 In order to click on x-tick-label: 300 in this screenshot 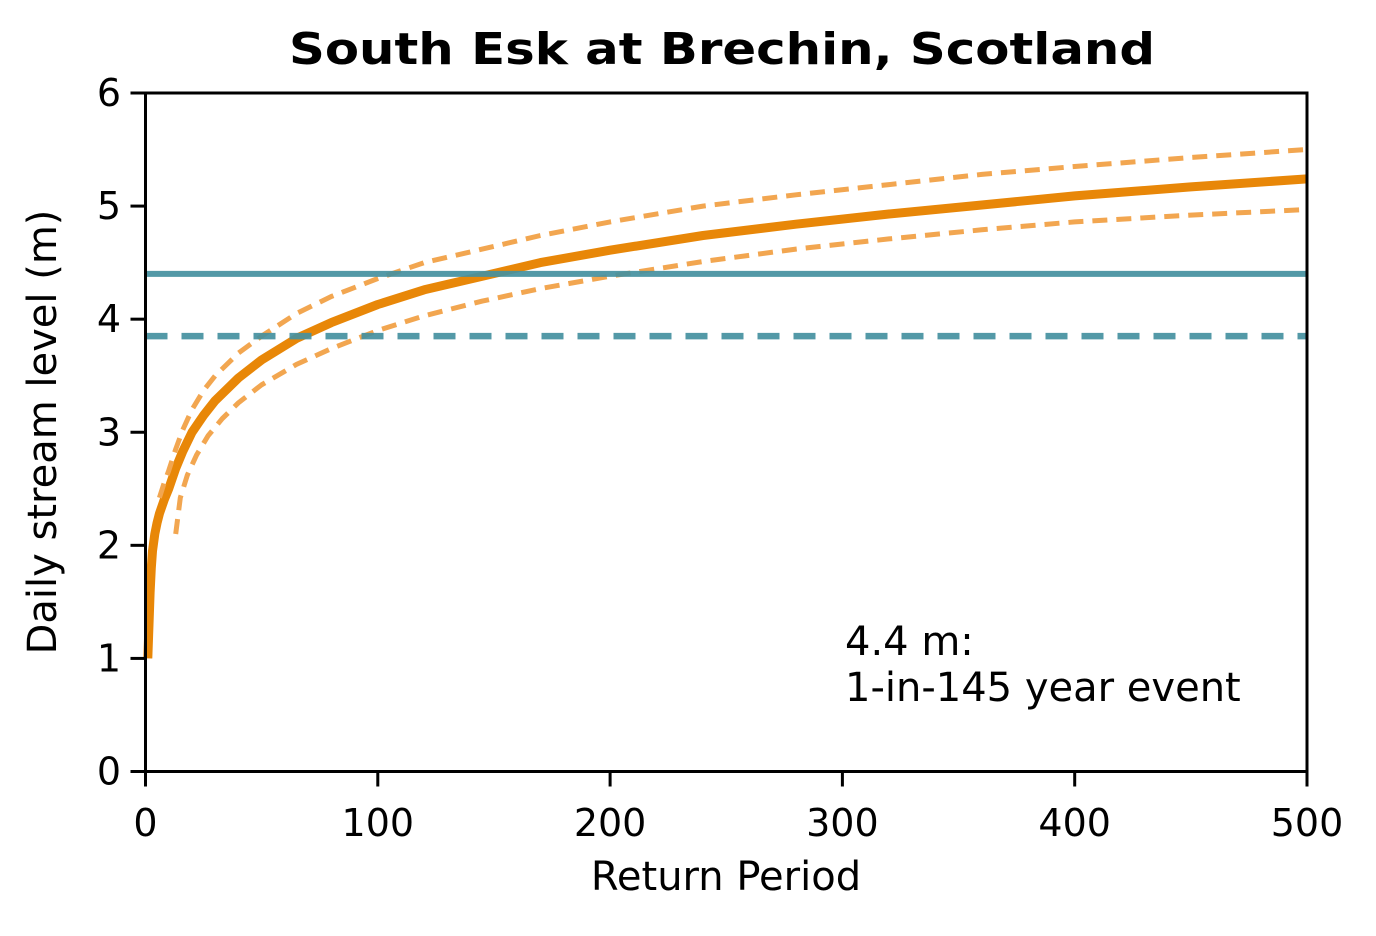, I will do `click(842, 823)`.